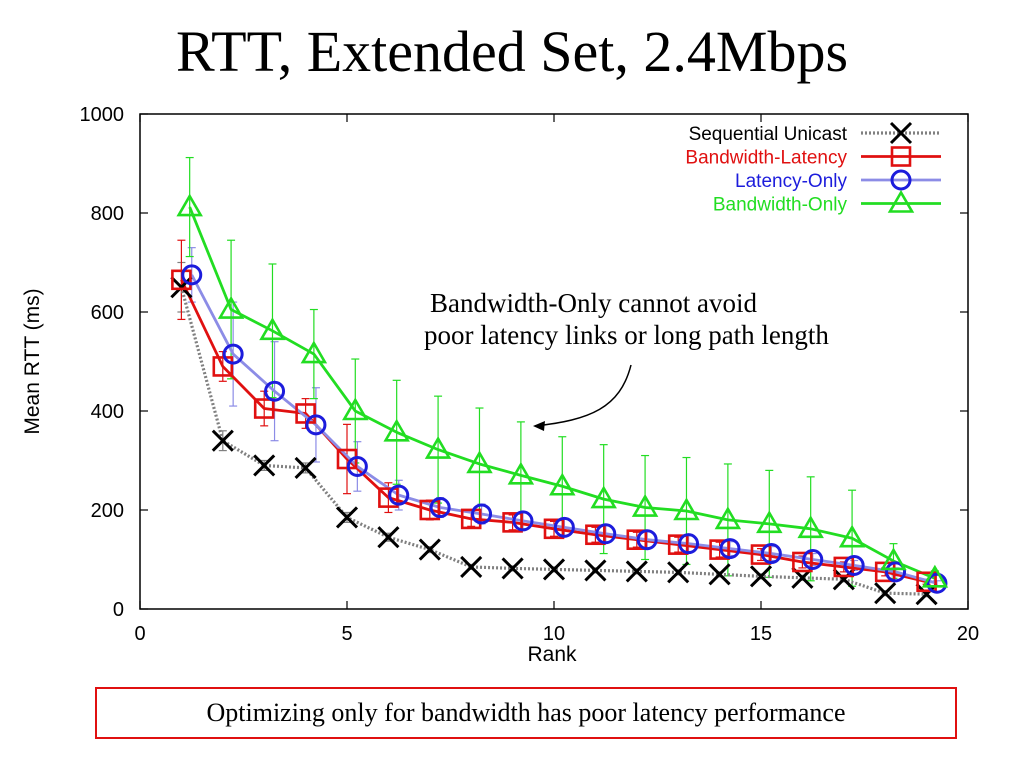  I want to click on x-tick-label: 5, so click(346, 634).